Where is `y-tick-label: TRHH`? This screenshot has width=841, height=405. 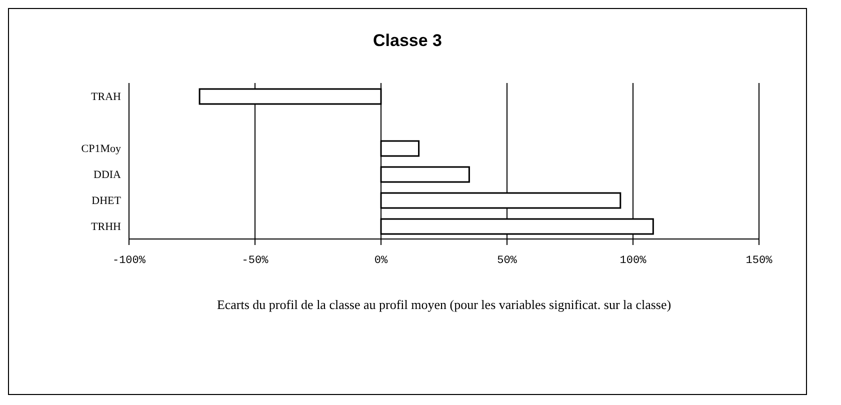
y-tick-label: TRHH is located at coordinates (106, 226).